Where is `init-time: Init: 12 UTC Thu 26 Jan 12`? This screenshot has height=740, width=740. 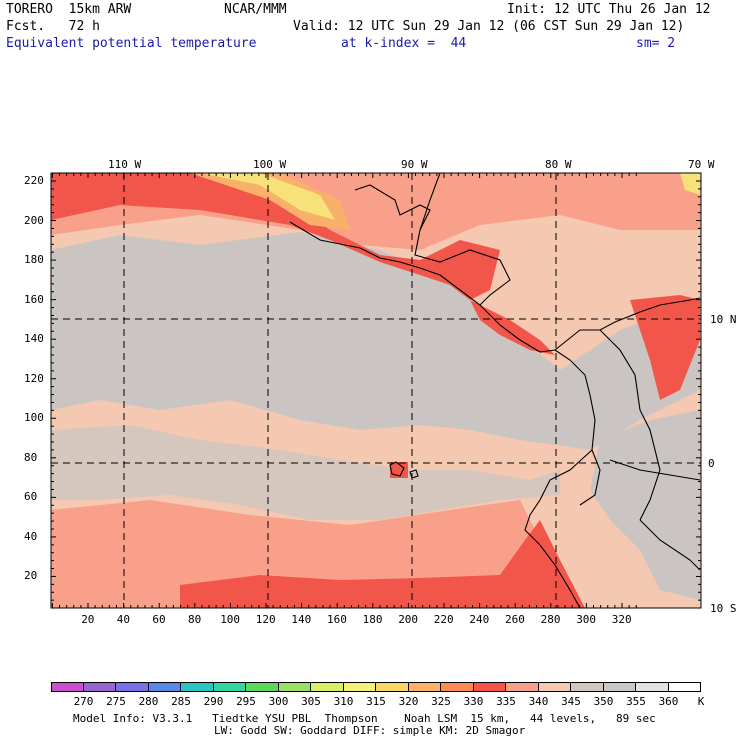
init-time: Init: 12 UTC Thu 26 Jan 12 is located at coordinates (609, 9).